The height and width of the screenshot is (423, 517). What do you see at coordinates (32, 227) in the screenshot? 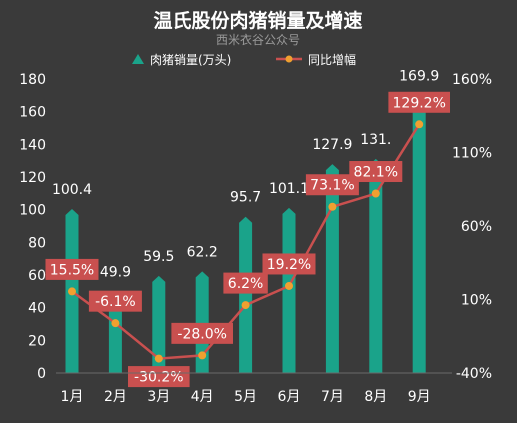
I see `y-left-axis: 0 20 40 60 80 100 120 140 160 180` at bounding box center [32, 227].